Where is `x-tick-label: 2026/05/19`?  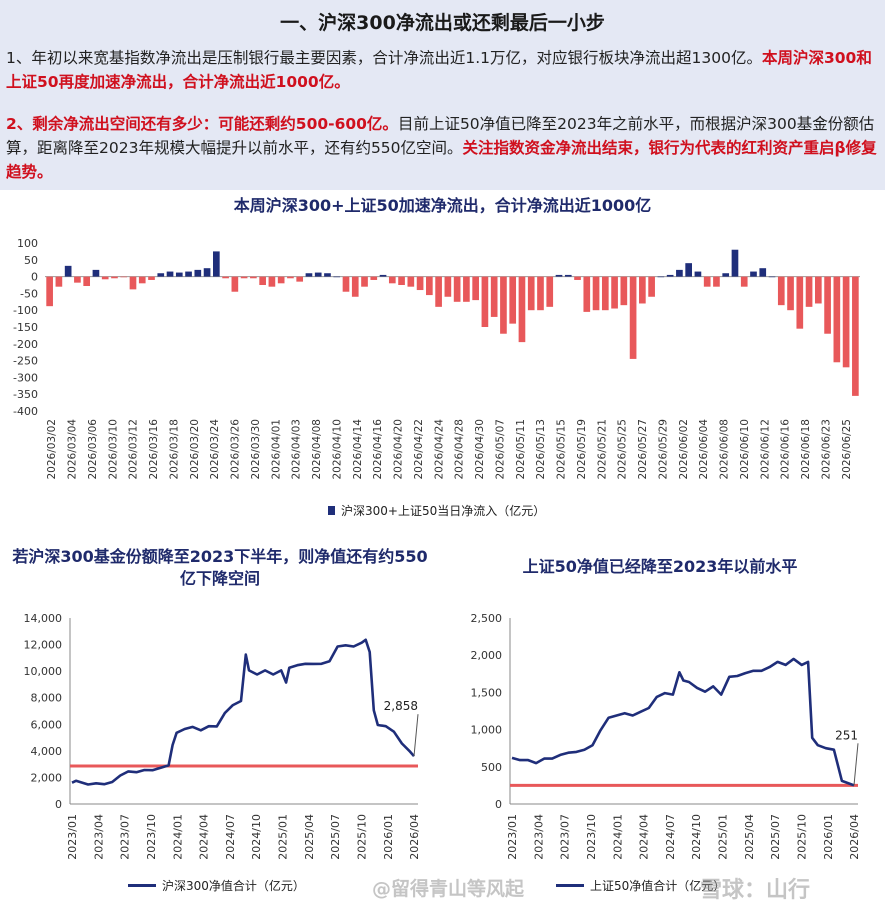
x-tick-label: 2026/05/19 is located at coordinates (582, 449).